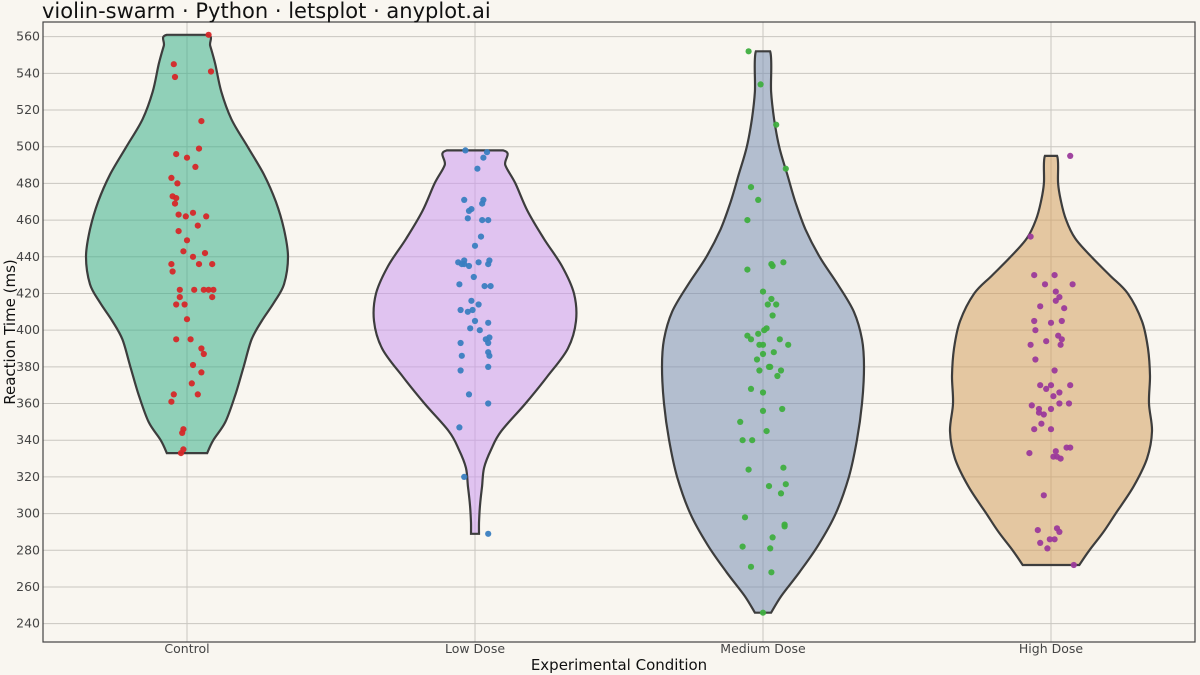 This screenshot has height=675, width=1200. I want to click on y-tick-label: 440, so click(28, 256).